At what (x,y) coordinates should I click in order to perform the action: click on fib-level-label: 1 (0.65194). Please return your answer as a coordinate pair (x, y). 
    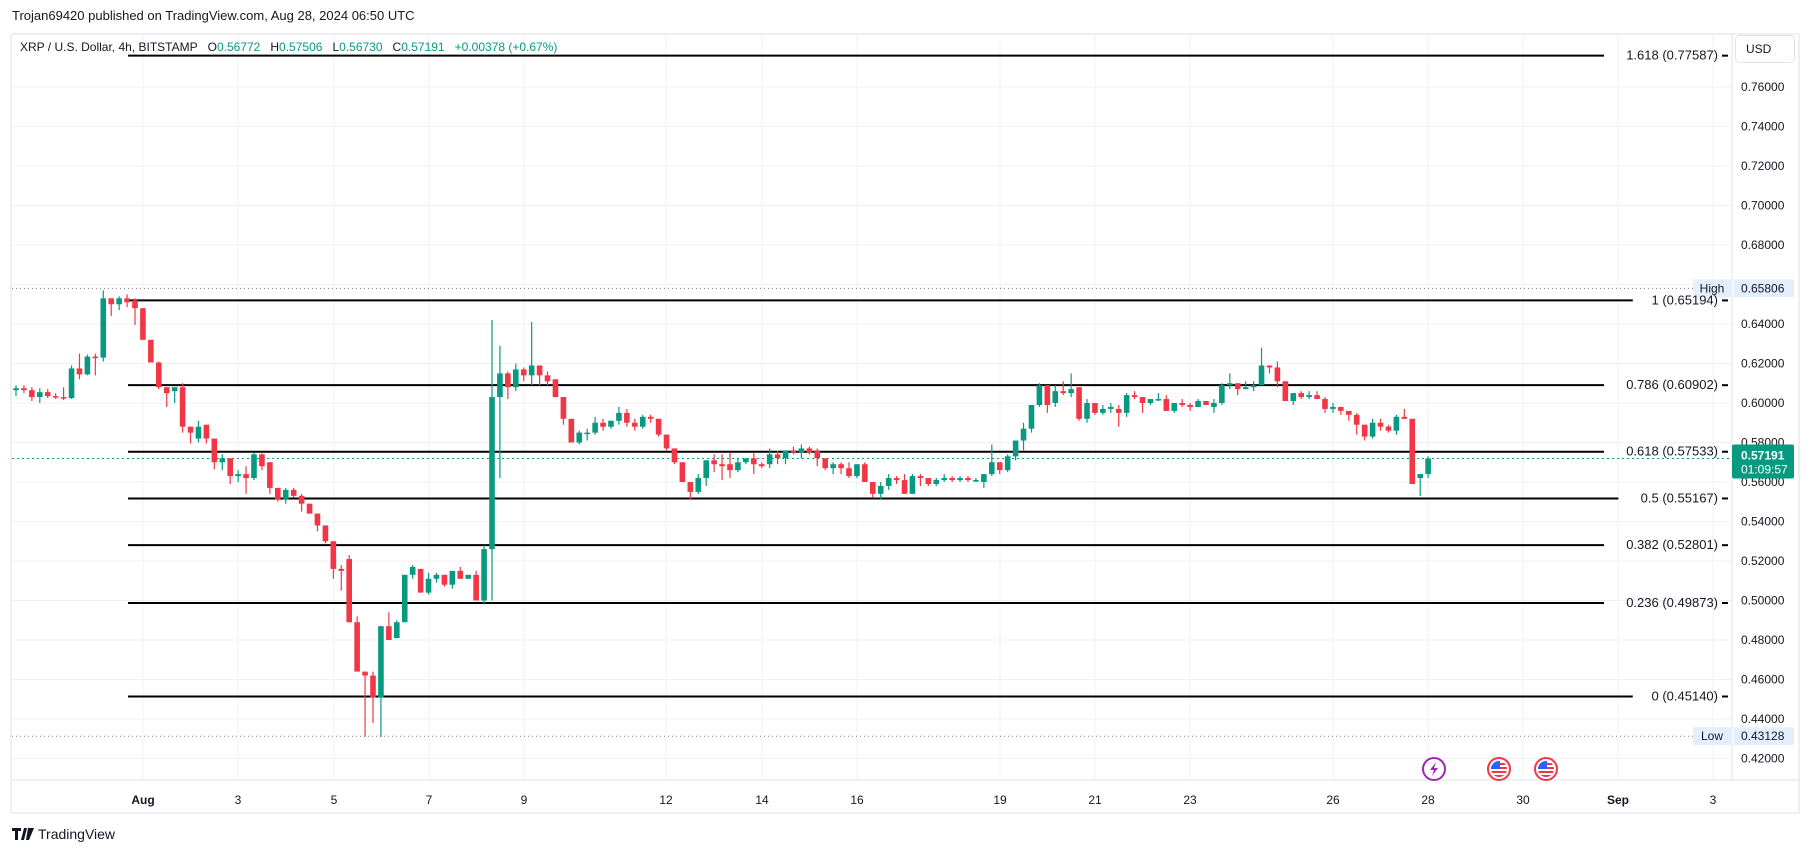
    Looking at the image, I should click on (1685, 299).